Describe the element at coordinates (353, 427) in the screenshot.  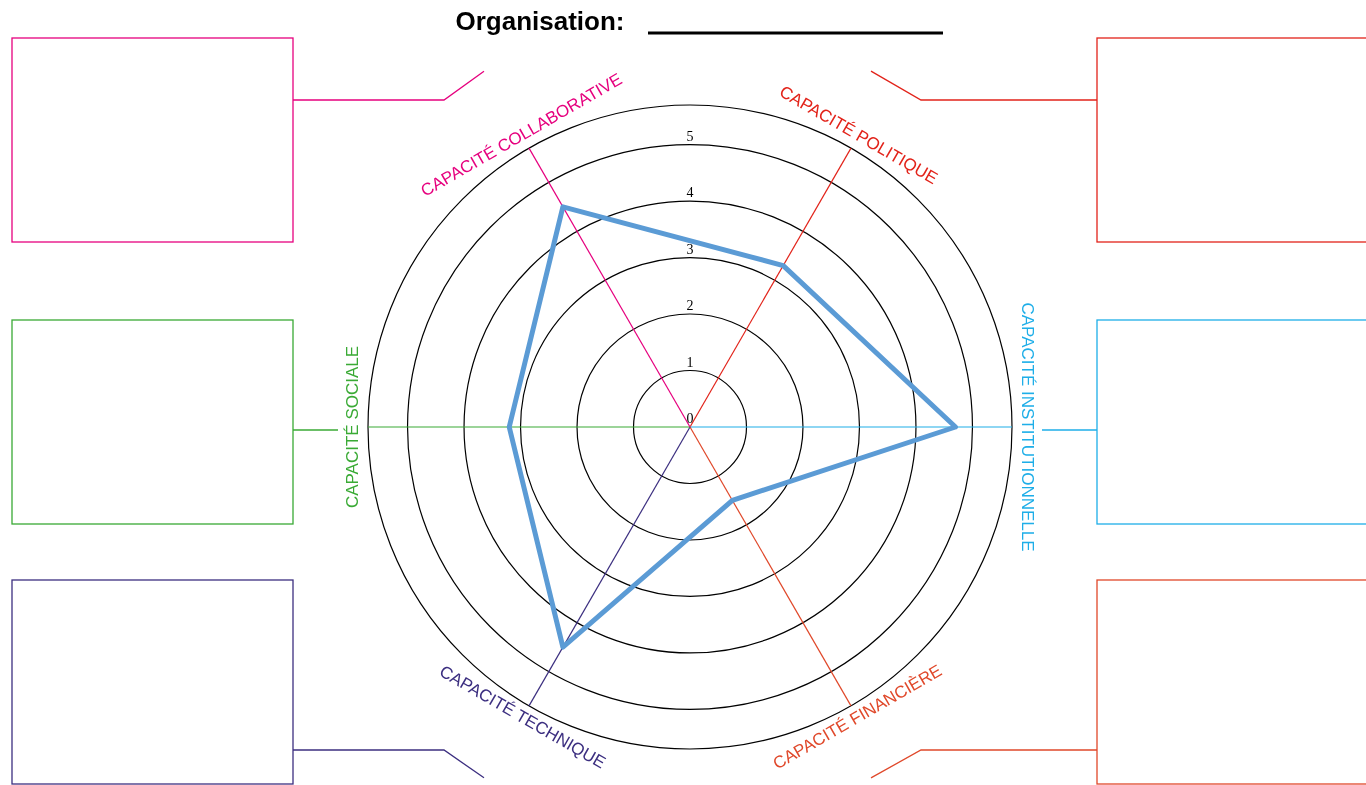
I see `spoke-label: CAPACITÉ SOCIALE` at that location.